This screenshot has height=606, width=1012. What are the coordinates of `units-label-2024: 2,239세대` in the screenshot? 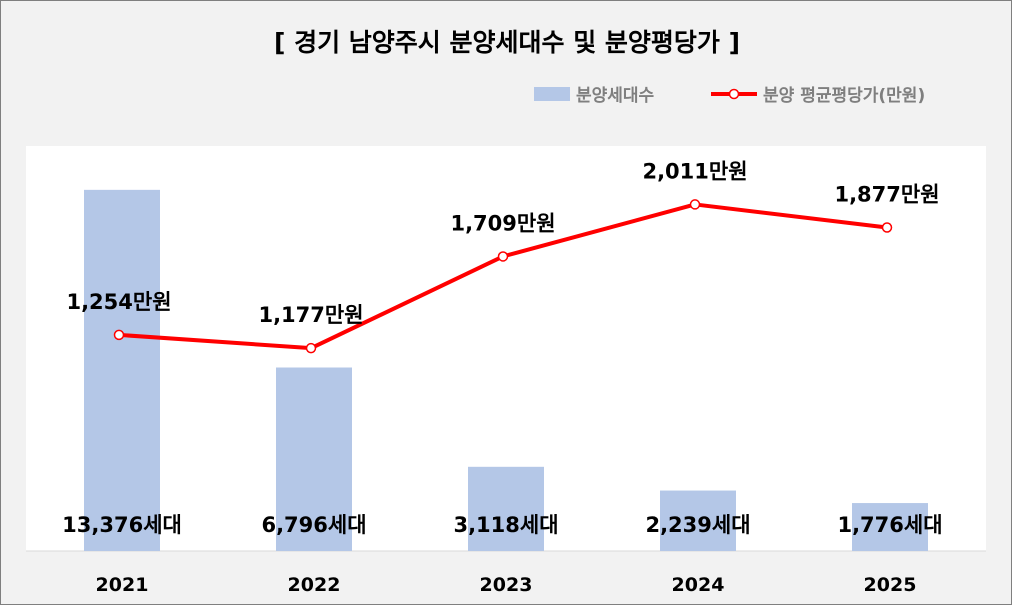 It's located at (697, 525).